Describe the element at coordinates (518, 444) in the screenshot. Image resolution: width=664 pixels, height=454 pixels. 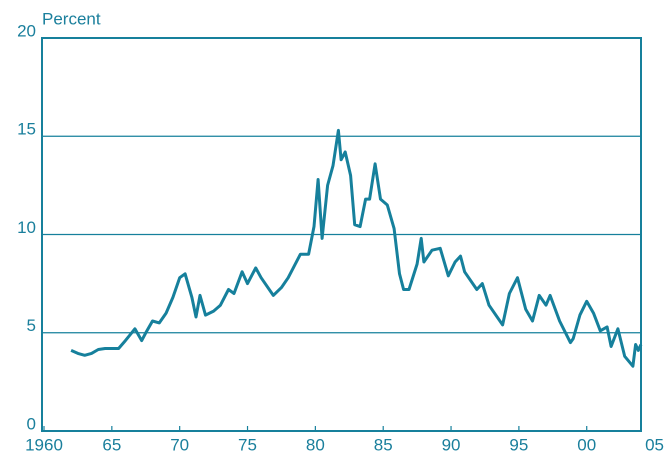
I see `x-tick-label: 95` at that location.